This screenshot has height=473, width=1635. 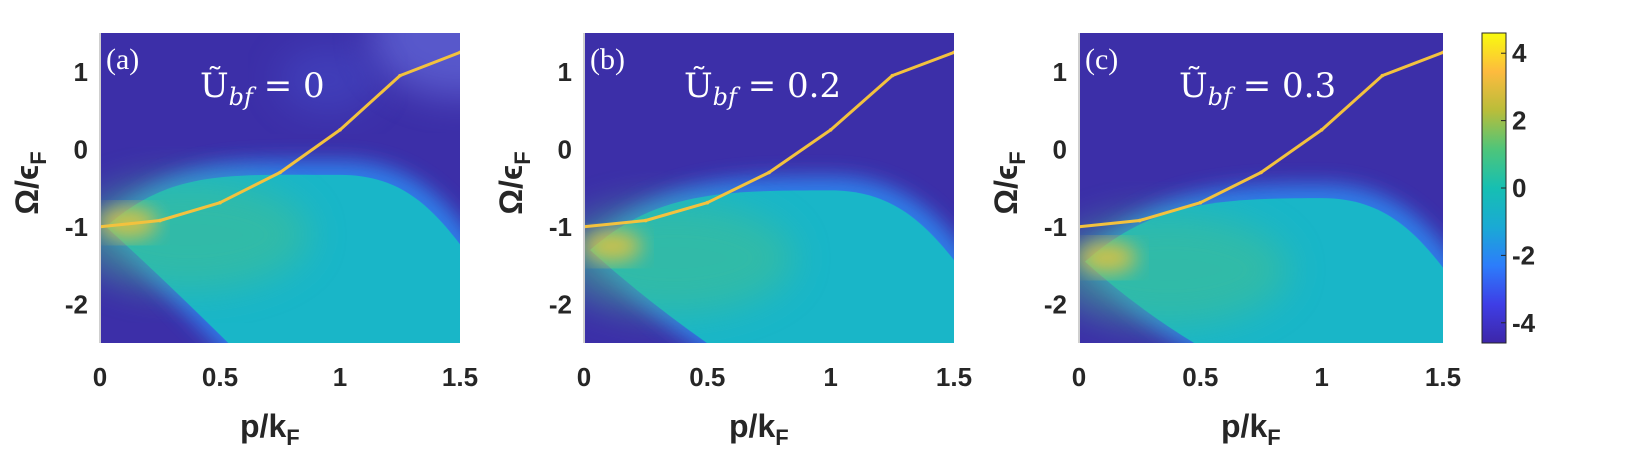 What do you see at coordinates (1524, 323) in the screenshot?
I see `colorbar-tick-label: -4` at bounding box center [1524, 323].